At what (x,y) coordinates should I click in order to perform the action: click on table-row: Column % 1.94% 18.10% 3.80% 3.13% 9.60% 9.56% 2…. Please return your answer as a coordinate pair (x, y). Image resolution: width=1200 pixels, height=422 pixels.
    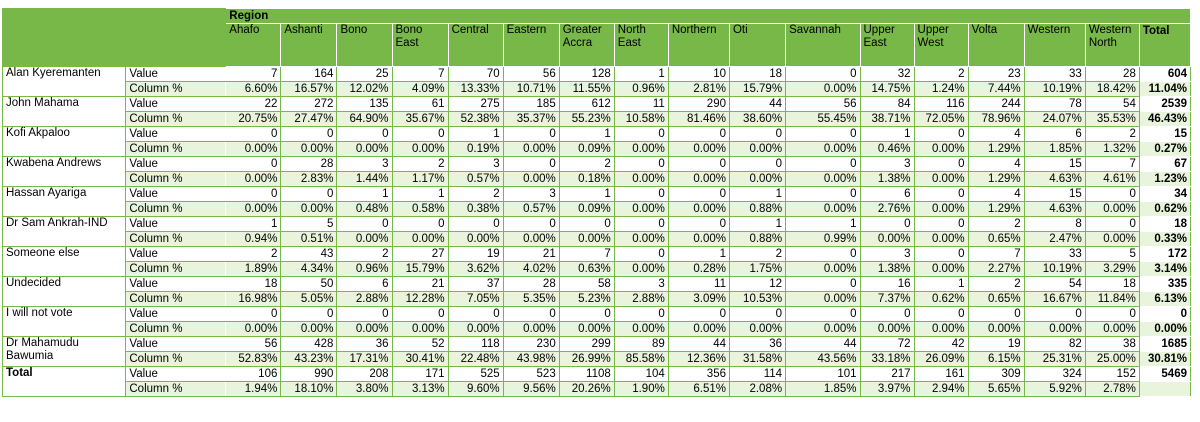
    Looking at the image, I should click on (597, 389).